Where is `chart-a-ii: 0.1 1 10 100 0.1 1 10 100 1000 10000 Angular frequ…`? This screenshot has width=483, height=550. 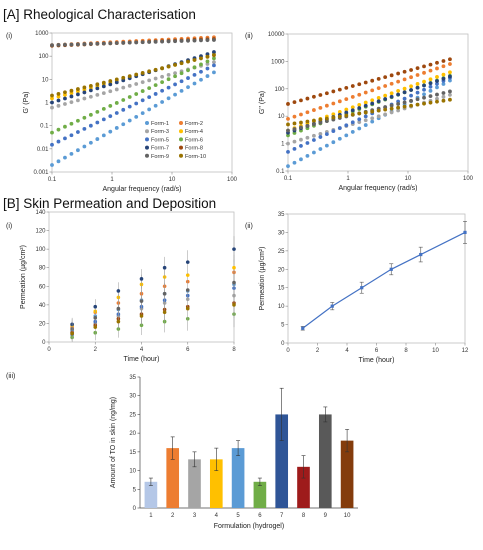 chart-a-ii: 0.1 1 10 100 0.1 1 10 100 1000 10000 Angular frequ… is located at coordinates (366, 112).